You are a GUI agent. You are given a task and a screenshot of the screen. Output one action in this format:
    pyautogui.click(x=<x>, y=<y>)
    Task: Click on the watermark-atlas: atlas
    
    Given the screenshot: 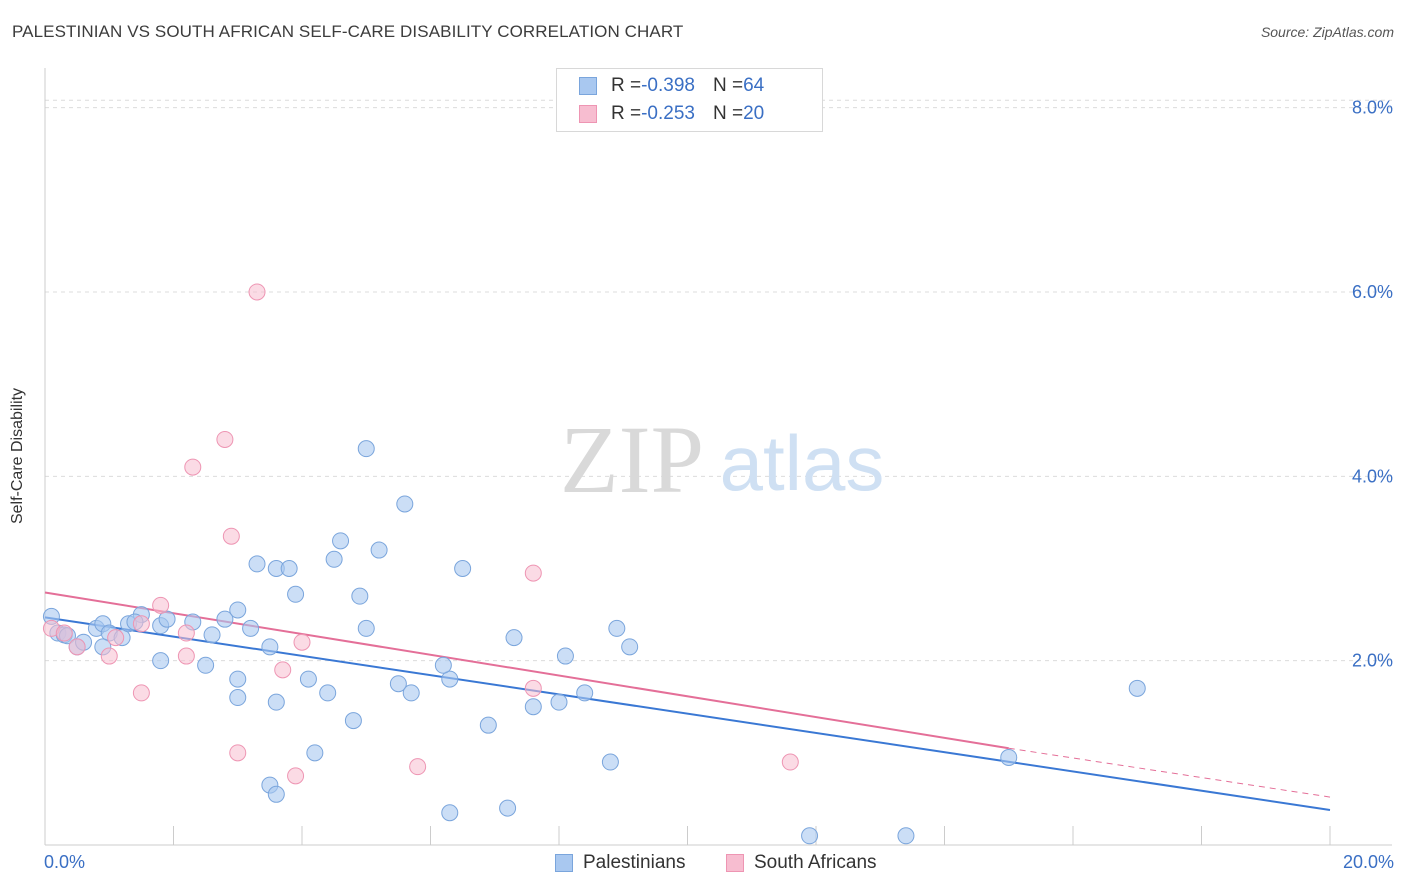 What is the action you would take?
    pyautogui.click(x=802, y=463)
    